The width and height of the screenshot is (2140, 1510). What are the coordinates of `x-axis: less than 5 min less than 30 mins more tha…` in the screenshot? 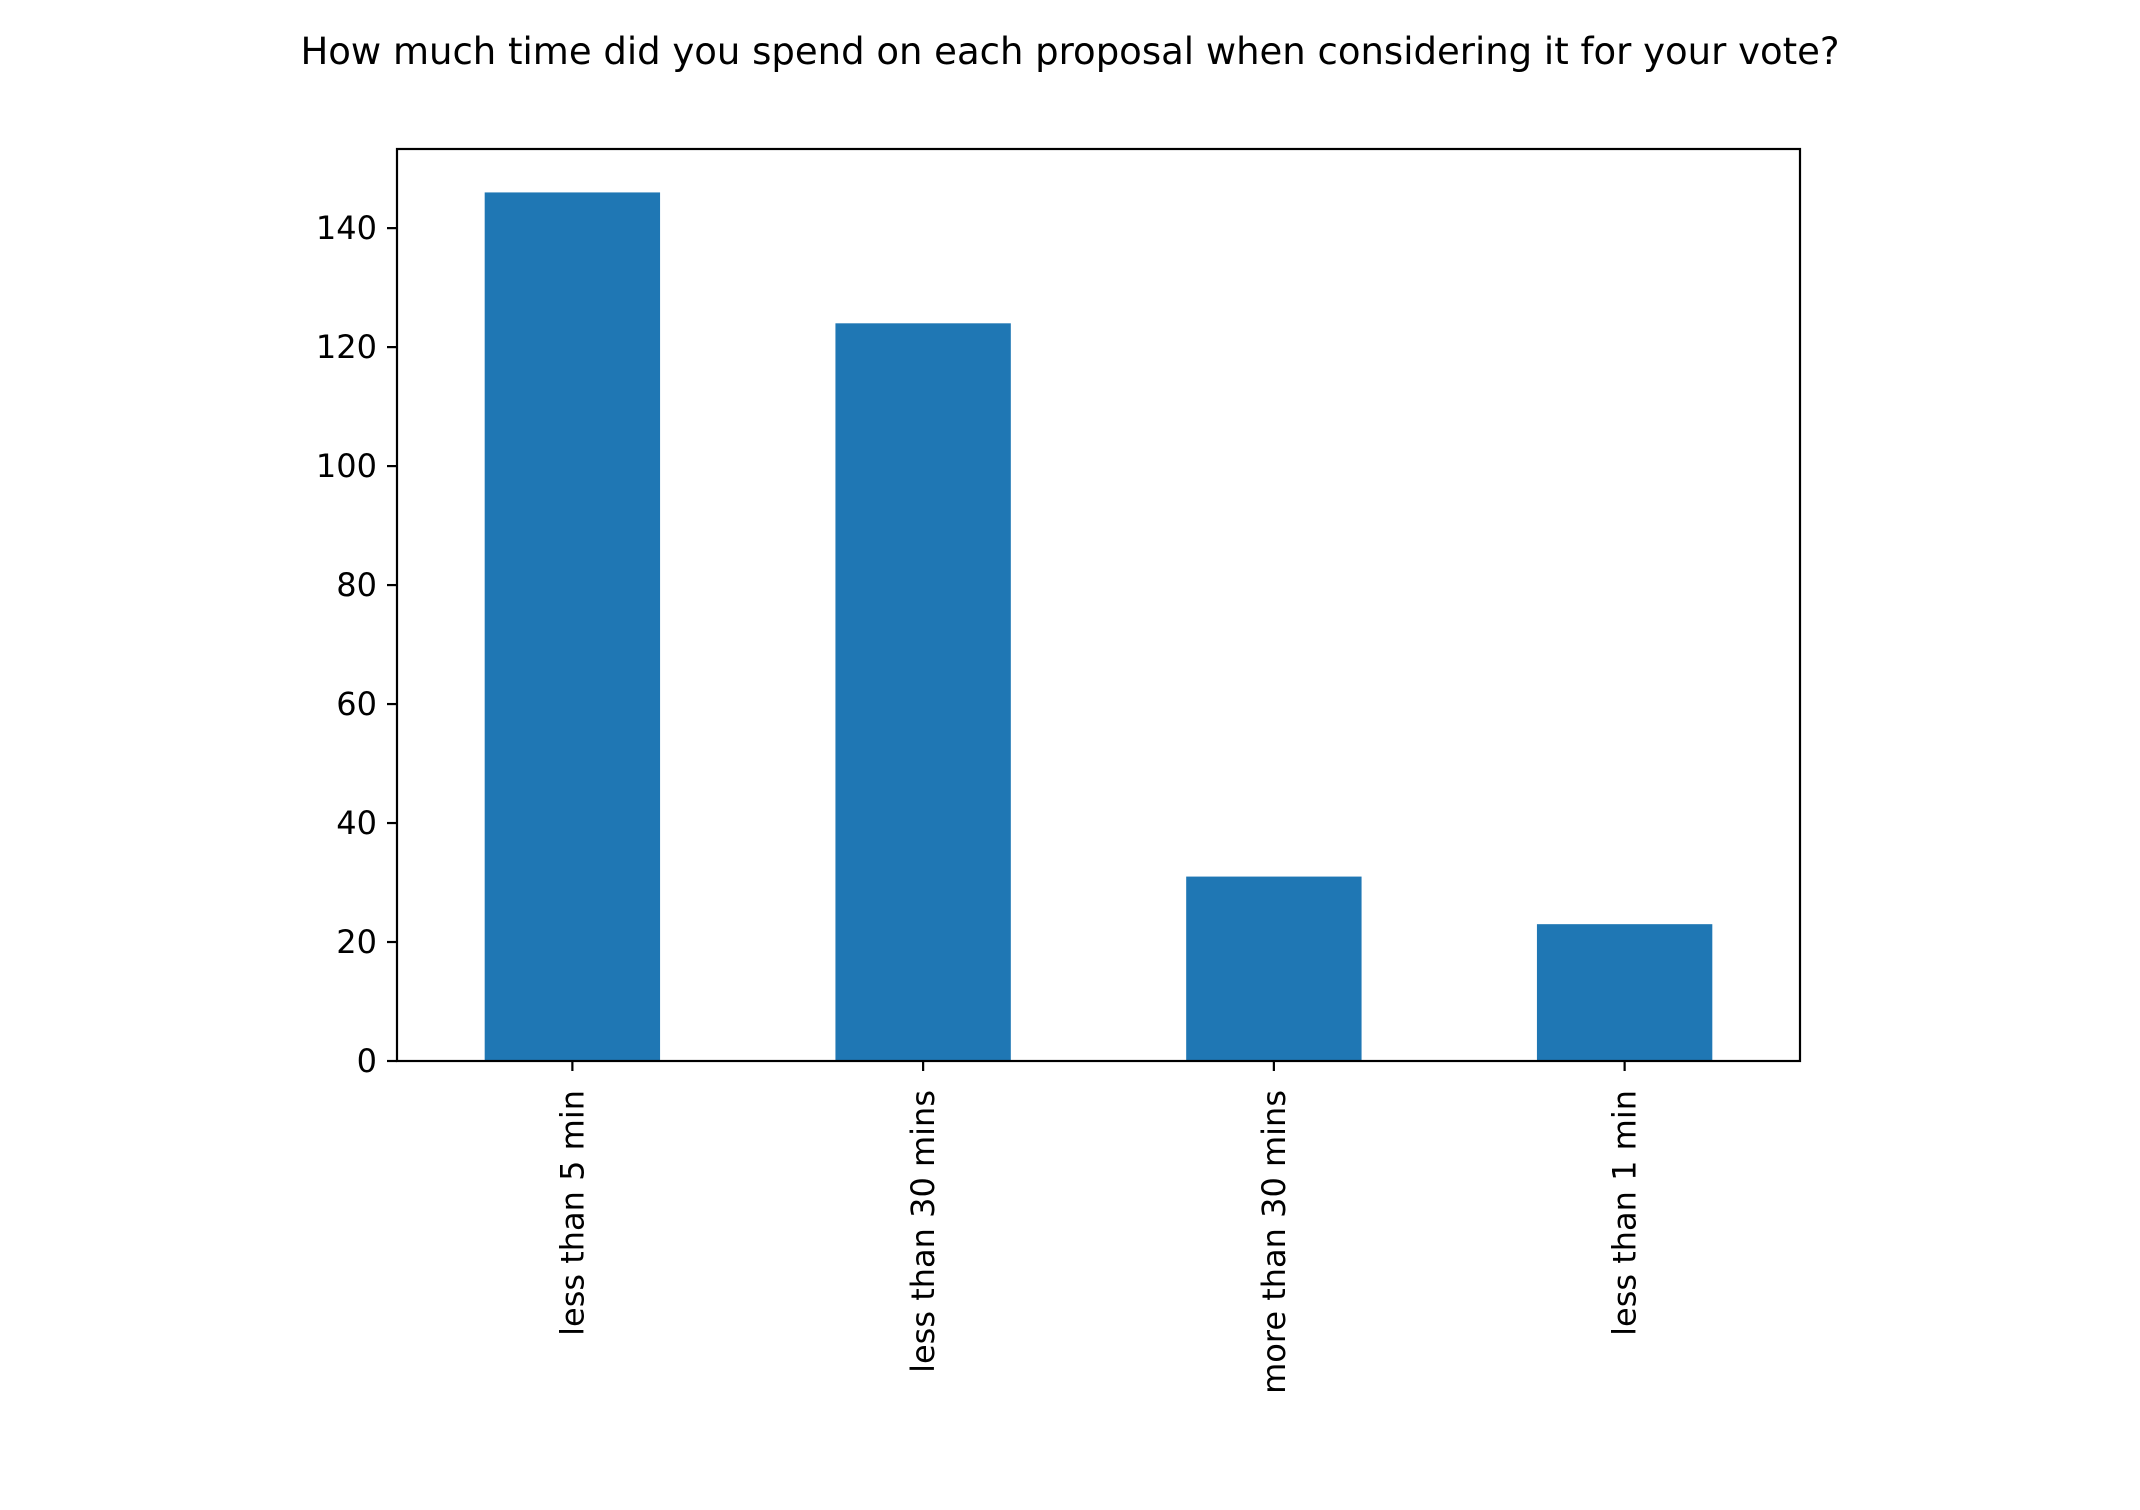 It's located at (1098, 1227).